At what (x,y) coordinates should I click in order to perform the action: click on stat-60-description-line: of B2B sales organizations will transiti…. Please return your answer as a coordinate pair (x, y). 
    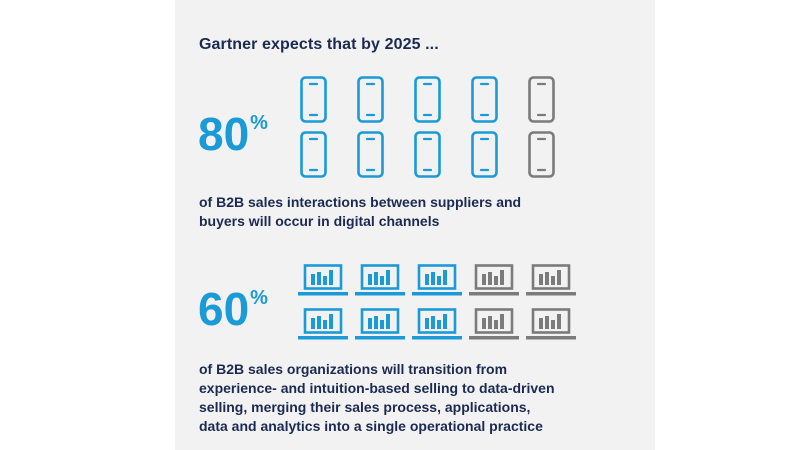
    Looking at the image, I should click on (353, 369).